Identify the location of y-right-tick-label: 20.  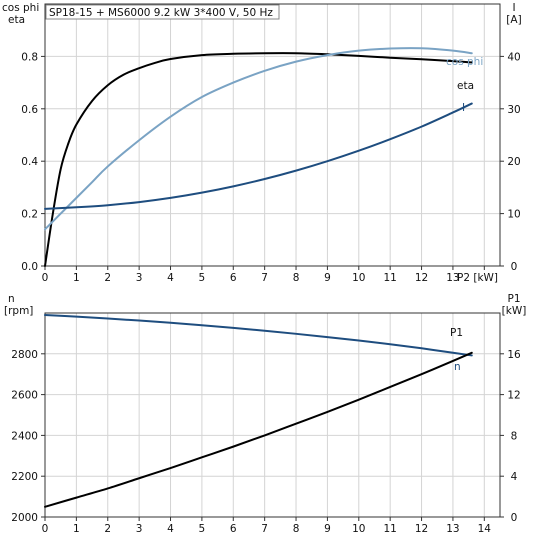
(513, 162).